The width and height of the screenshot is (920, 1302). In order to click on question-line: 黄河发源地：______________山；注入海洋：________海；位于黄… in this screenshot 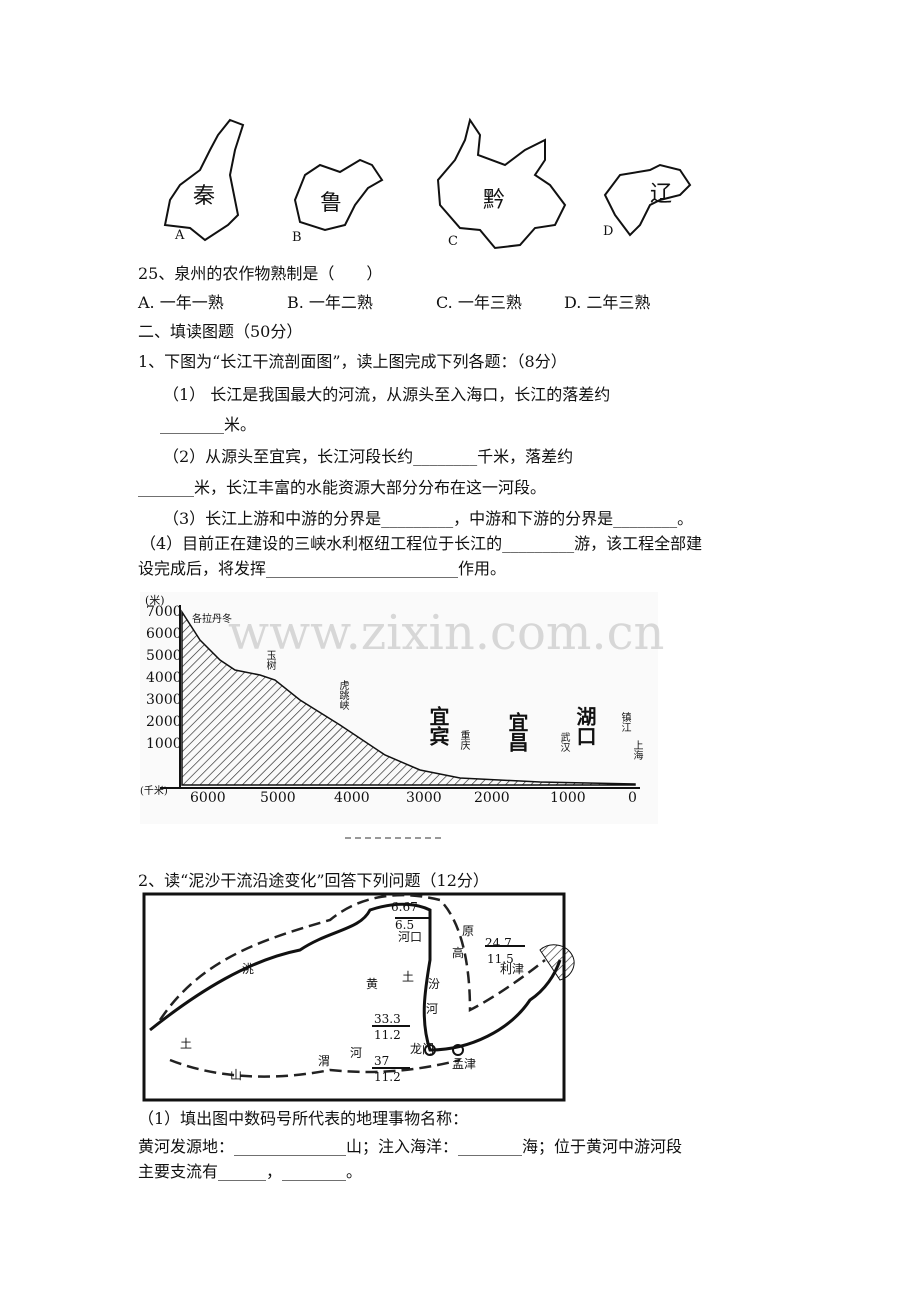, I will do `click(410, 1146)`.